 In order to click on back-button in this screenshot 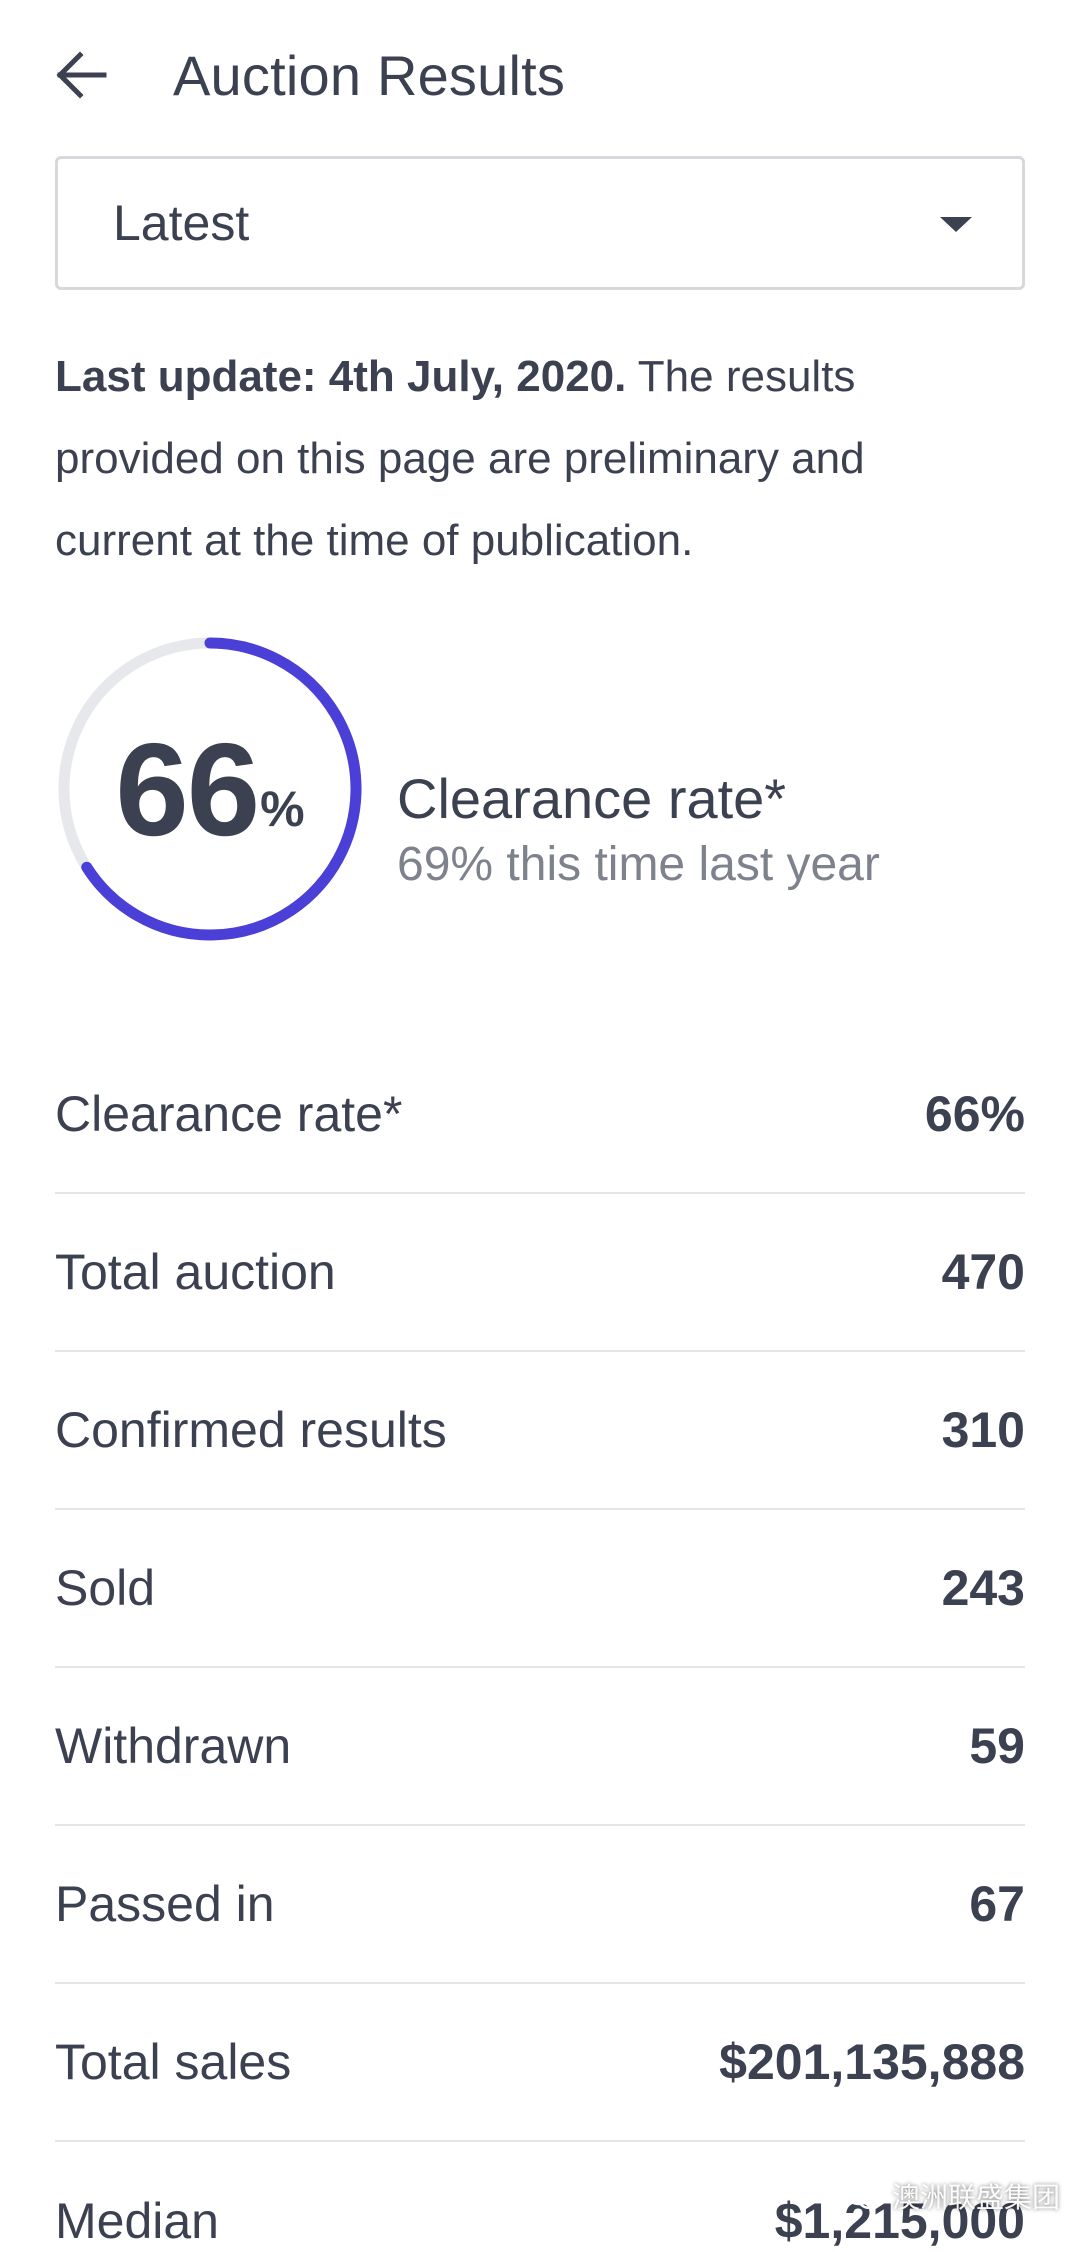, I will do `click(81, 75)`.